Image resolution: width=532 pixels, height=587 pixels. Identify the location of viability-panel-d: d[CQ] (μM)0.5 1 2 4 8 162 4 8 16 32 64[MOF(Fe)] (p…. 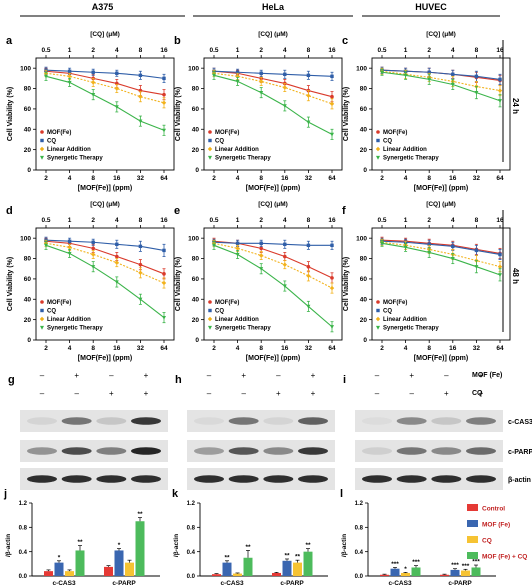
(90, 281).